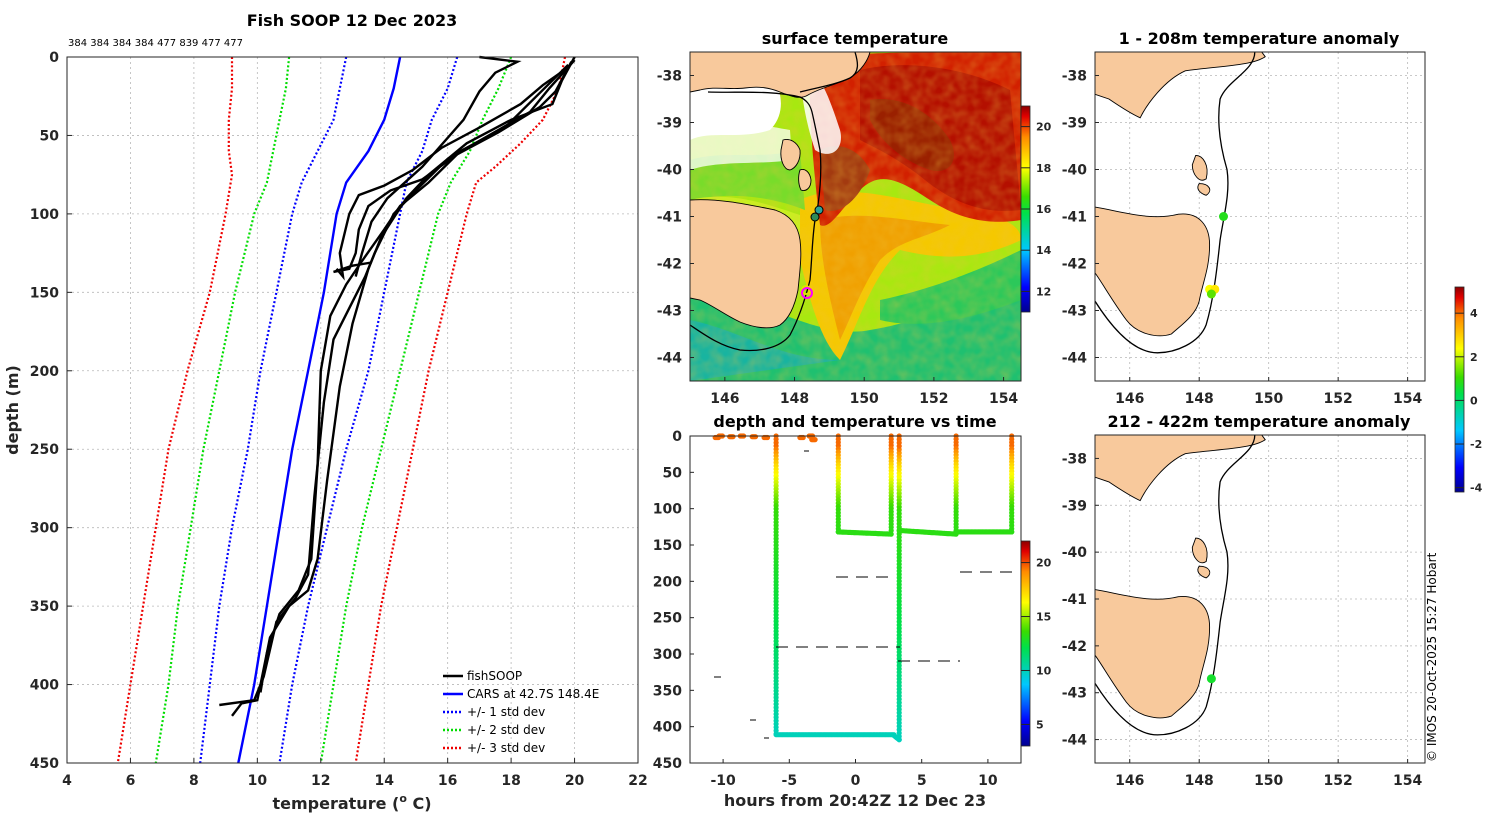  I want to click on x-tick-label: 0, so click(856, 781).